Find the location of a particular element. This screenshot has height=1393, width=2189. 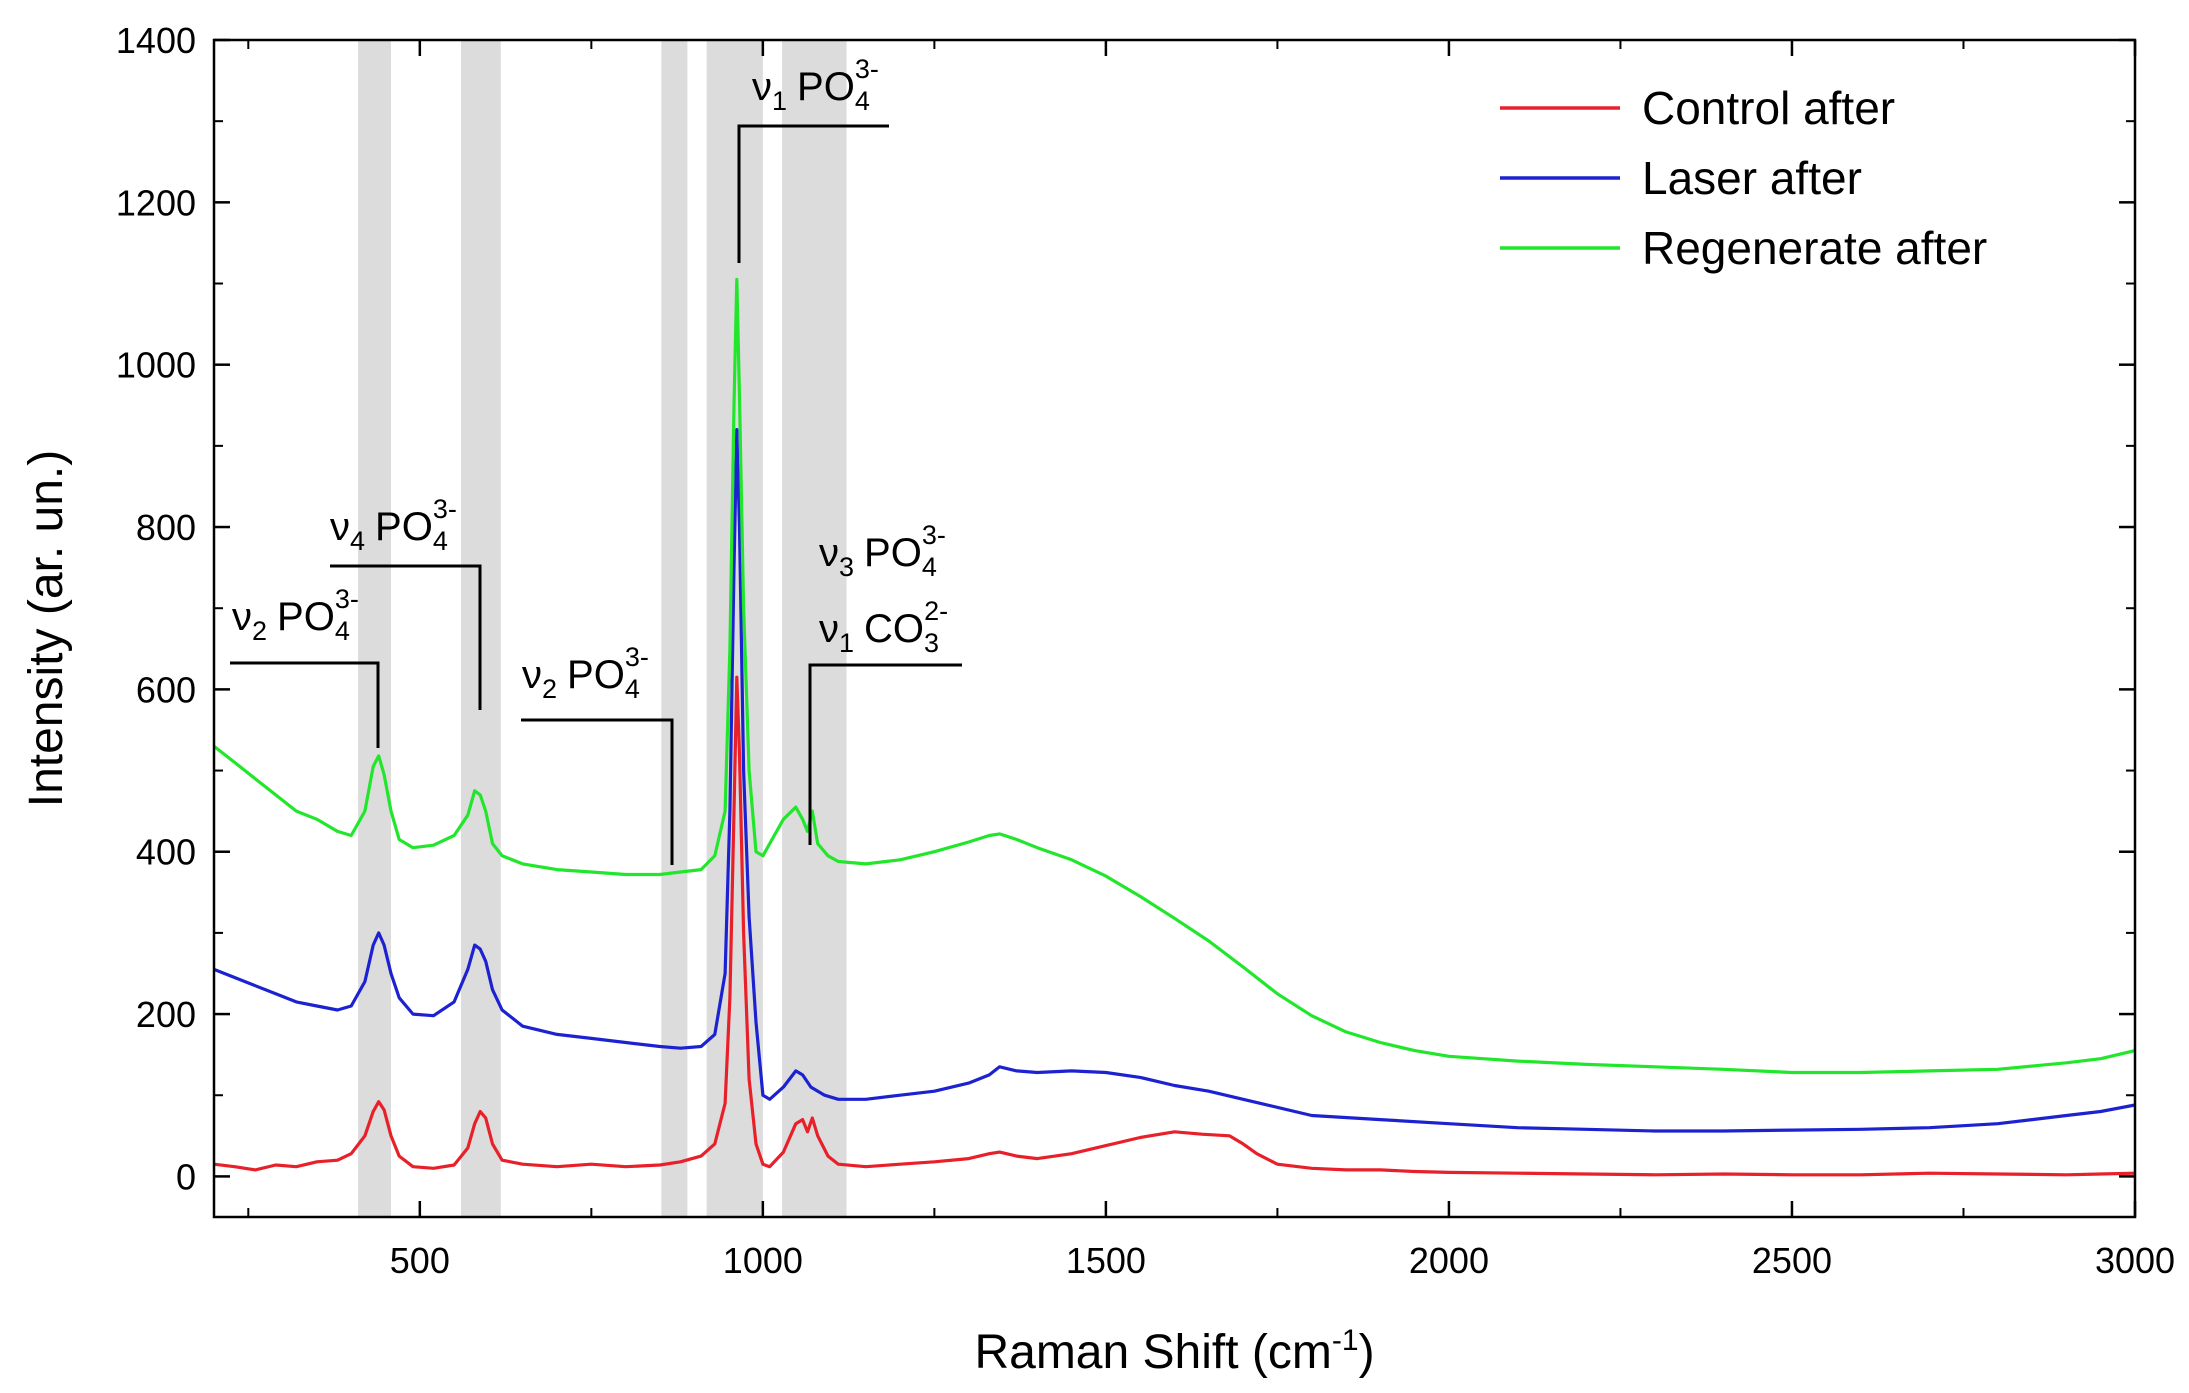

y-tick-label-4: 800 is located at coordinates (166, 527).